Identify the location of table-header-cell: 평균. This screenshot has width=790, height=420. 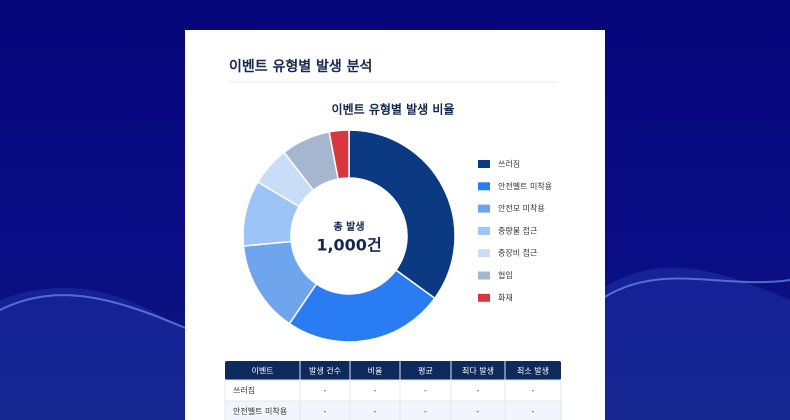
(425, 371).